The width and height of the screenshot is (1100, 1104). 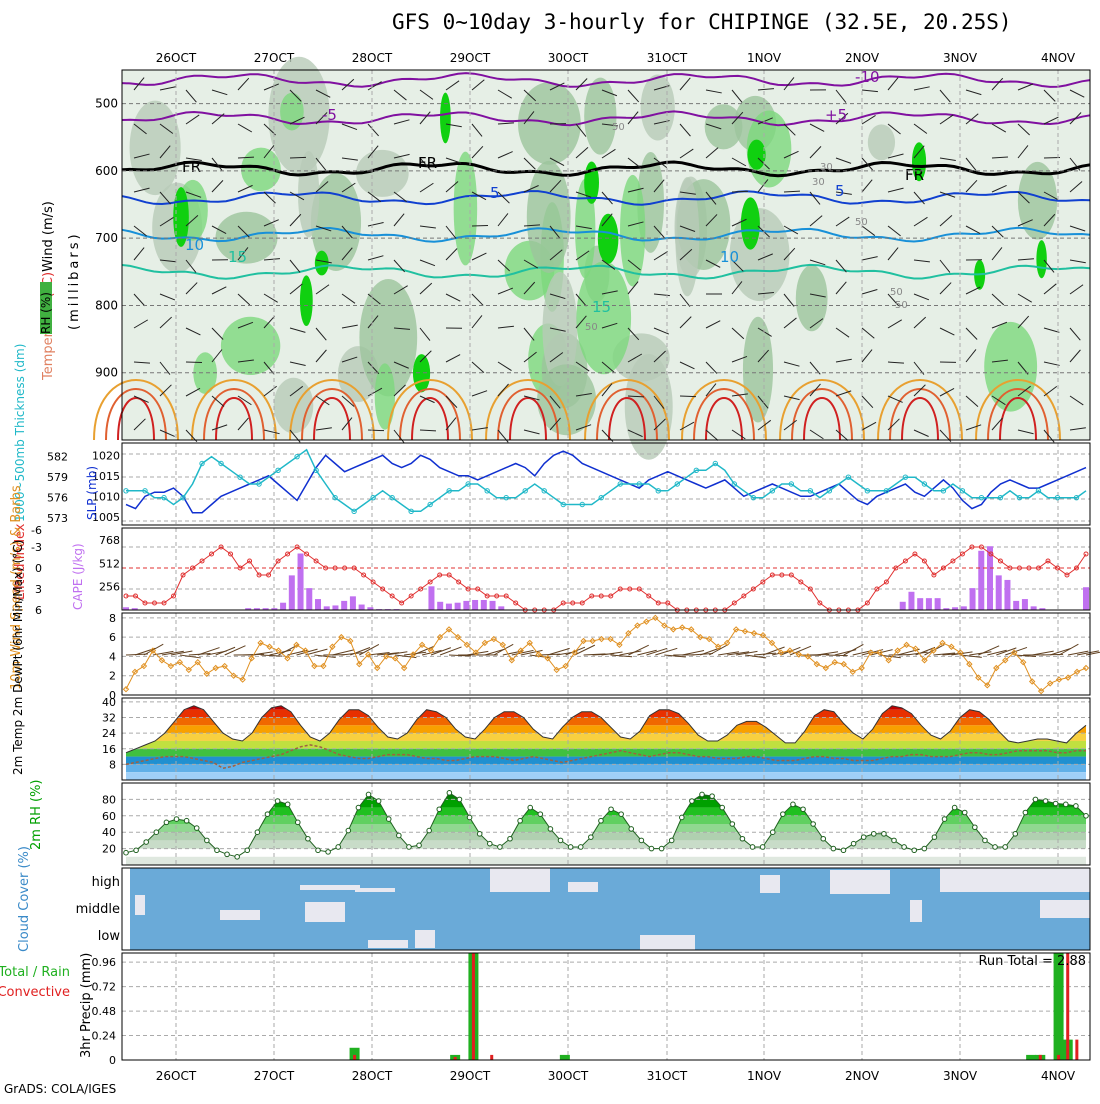 I want to click on temp-tick: 16, so click(x=109, y=749).